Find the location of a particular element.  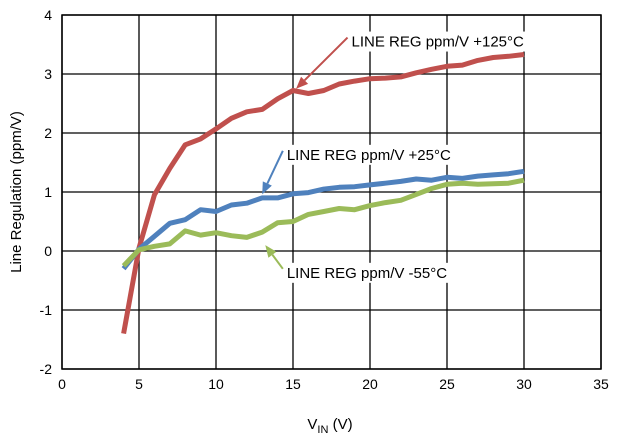

annotation-label: LINE REG ppm/V +25°C is located at coordinates (369, 155).